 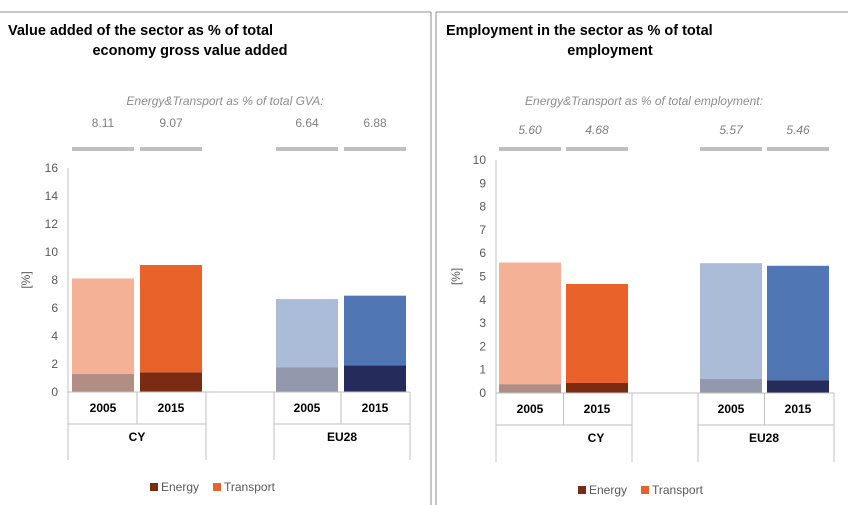 I want to click on total-label: 4.68, so click(x=597, y=130).